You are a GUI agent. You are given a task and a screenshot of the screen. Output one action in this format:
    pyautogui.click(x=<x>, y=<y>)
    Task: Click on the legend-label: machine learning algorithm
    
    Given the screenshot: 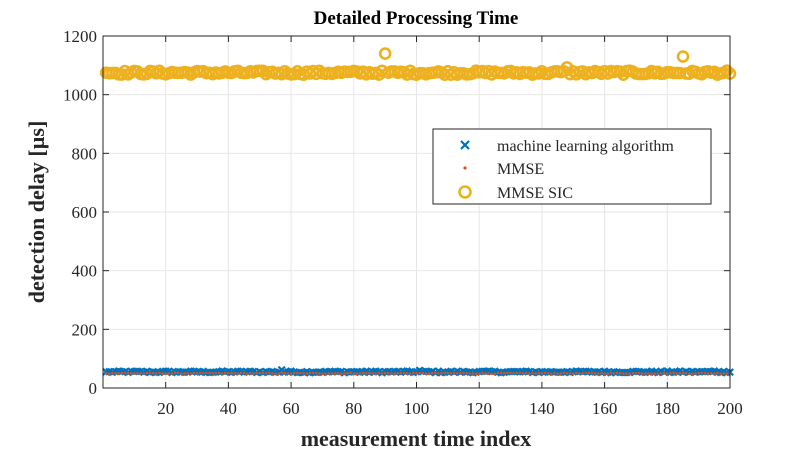 What is the action you would take?
    pyautogui.click(x=585, y=146)
    